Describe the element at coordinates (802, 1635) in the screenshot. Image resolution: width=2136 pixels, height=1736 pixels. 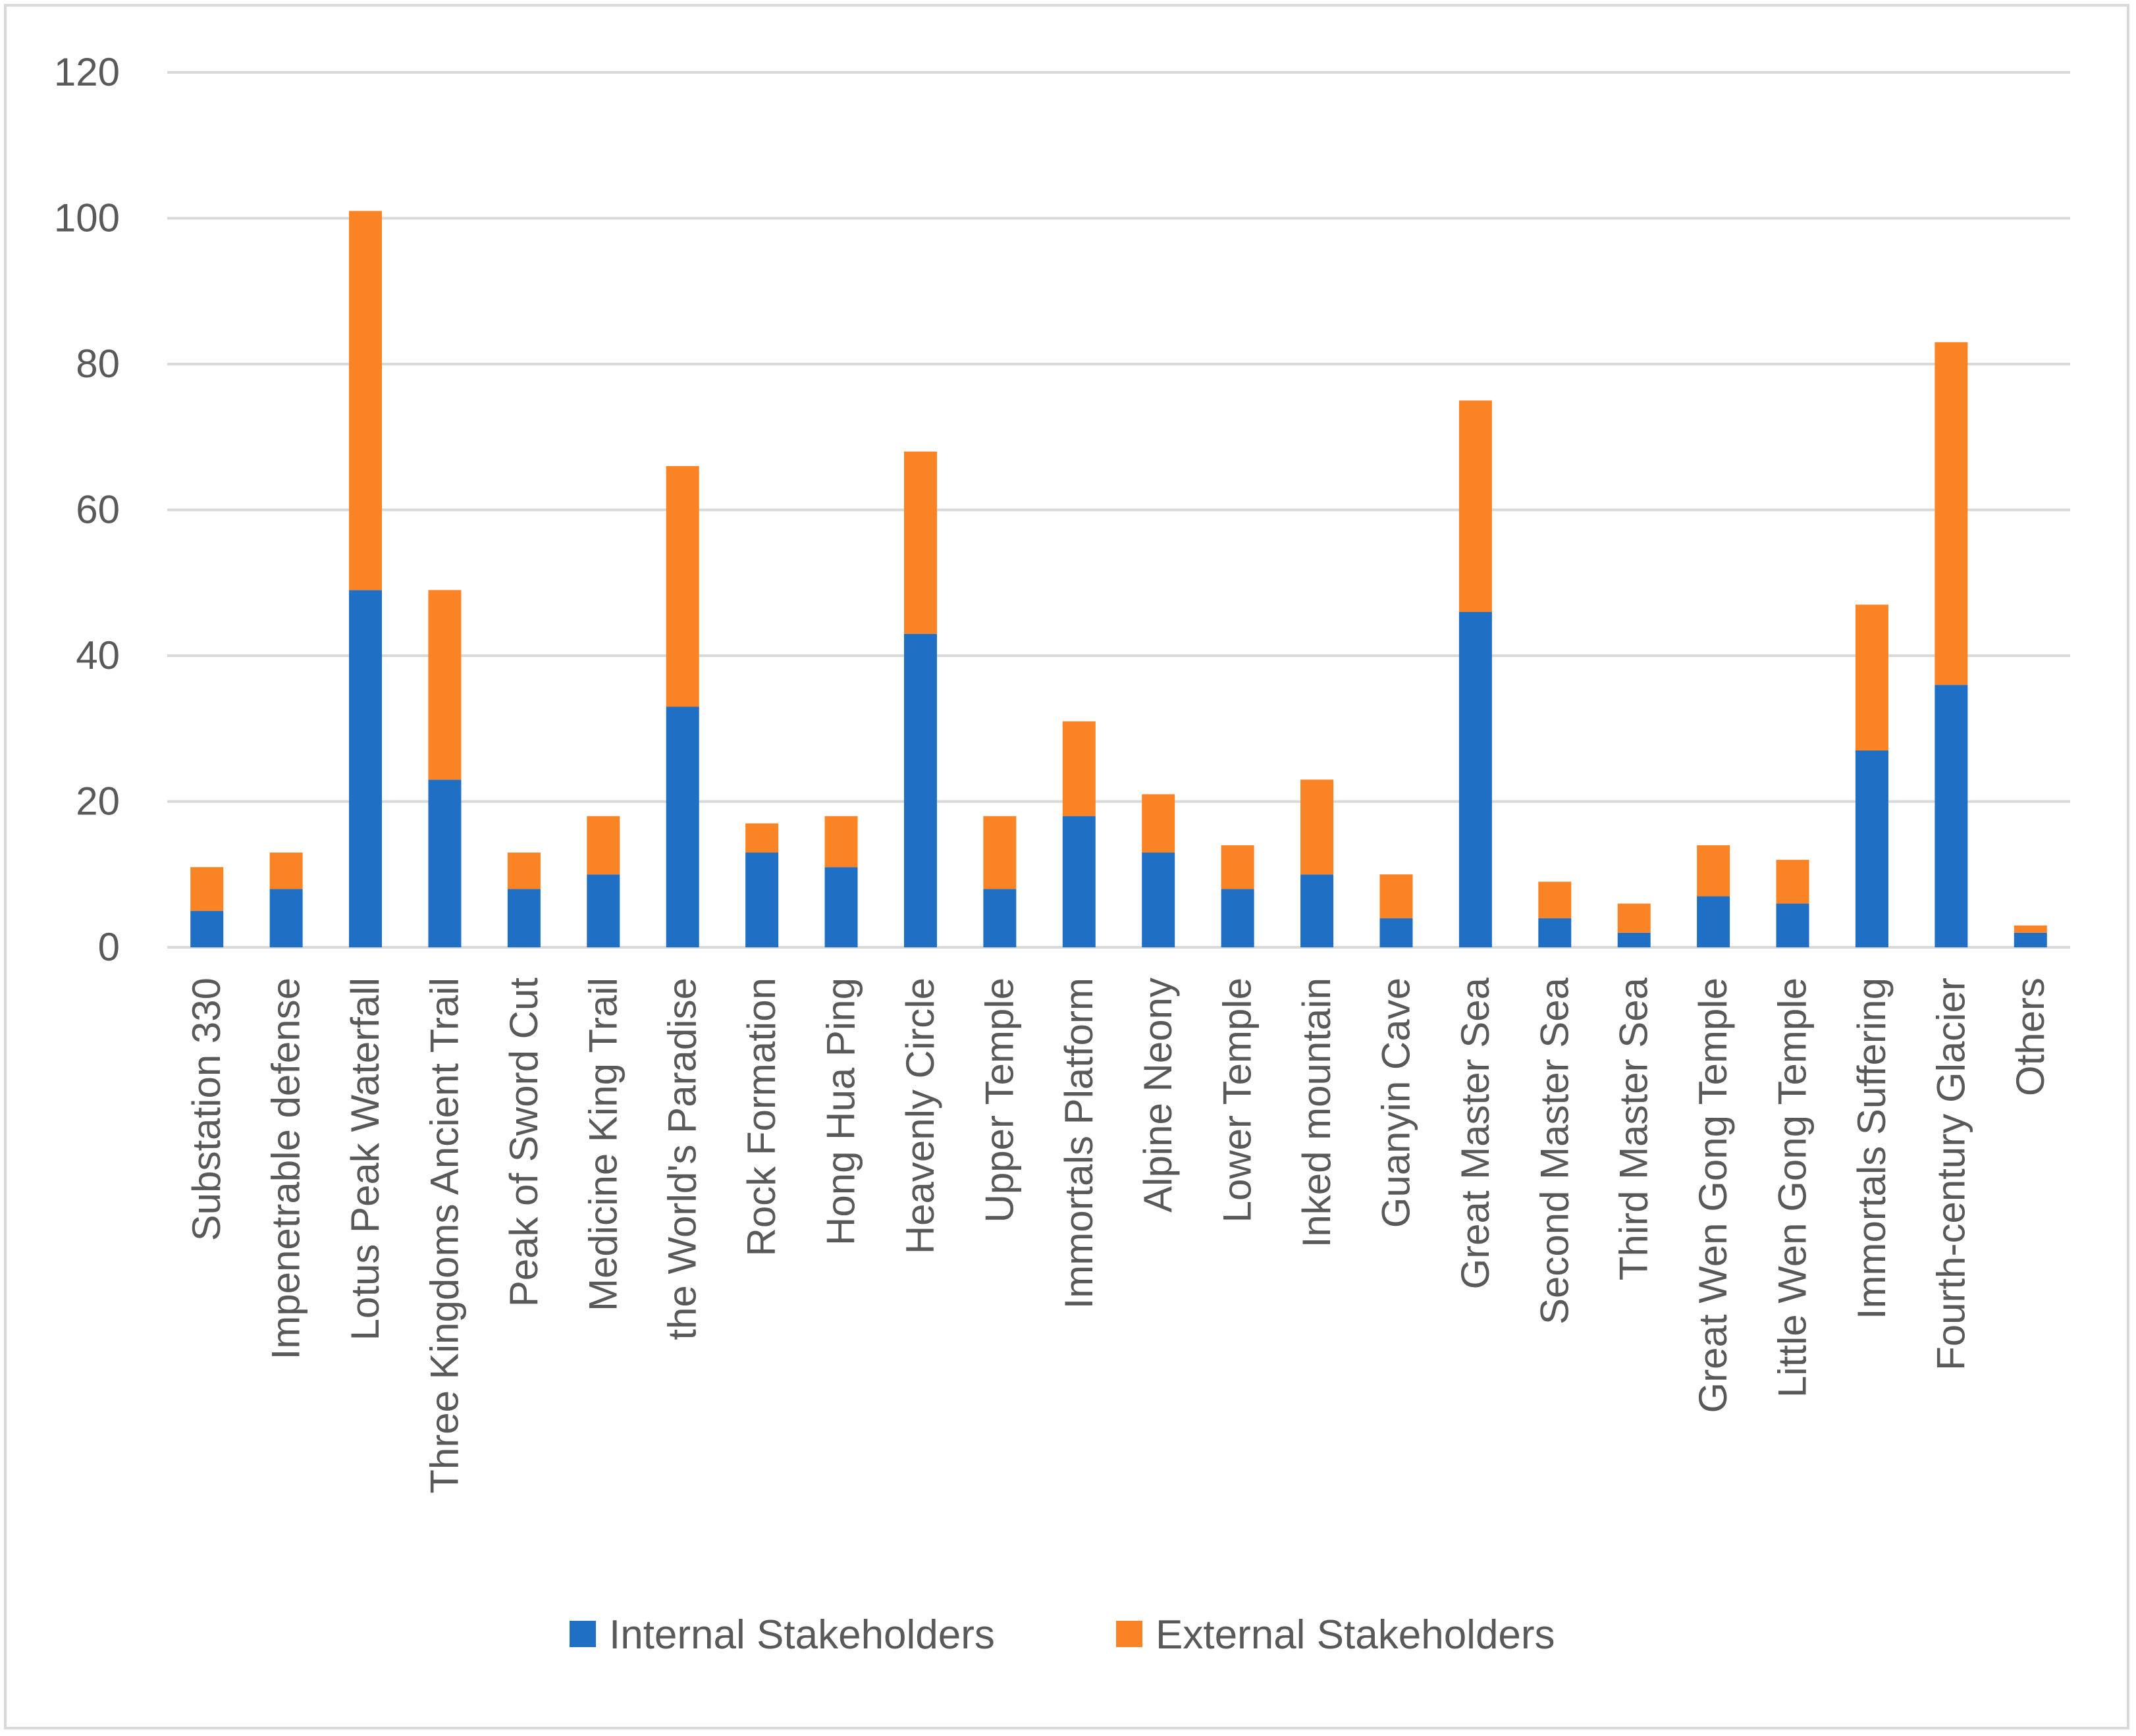
I see `legend-label-internal: Internal Stakeholders` at that location.